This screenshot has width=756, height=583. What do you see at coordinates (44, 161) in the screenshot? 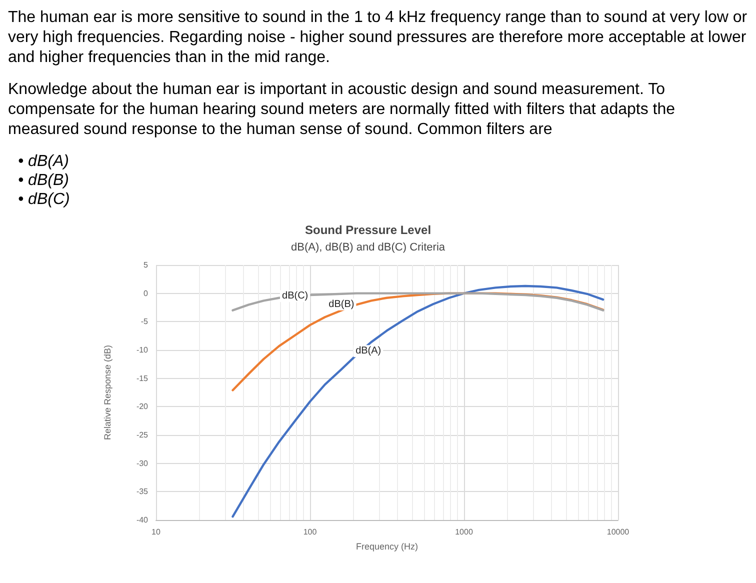
I see `text: • dB(A)` at bounding box center [44, 161].